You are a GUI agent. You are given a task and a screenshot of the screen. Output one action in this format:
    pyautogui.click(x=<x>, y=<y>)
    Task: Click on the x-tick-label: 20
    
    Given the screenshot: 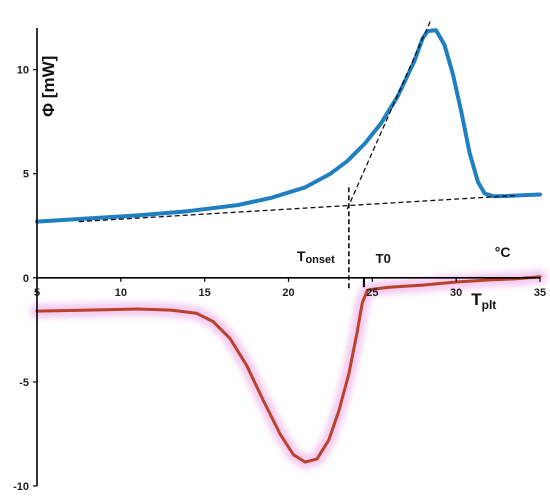 What is the action you would take?
    pyautogui.click(x=288, y=293)
    